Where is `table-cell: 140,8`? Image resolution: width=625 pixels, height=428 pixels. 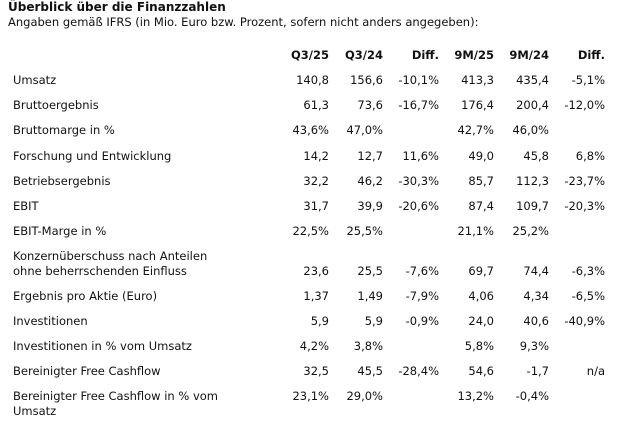 table-cell: 140,8 is located at coordinates (312, 80).